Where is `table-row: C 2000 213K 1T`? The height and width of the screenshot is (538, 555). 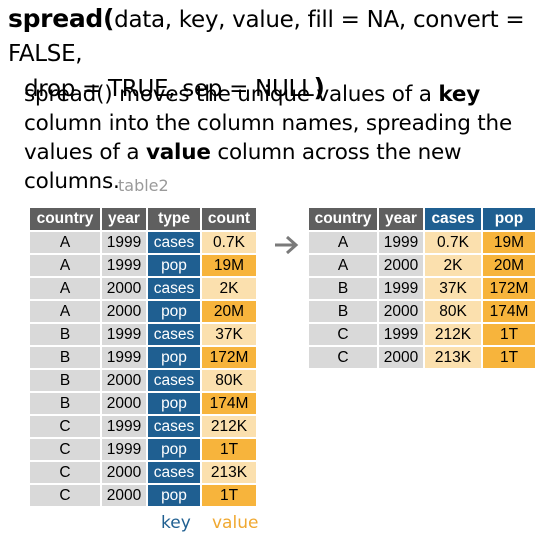 table-row: C 2000 213K 1T is located at coordinates (422, 357).